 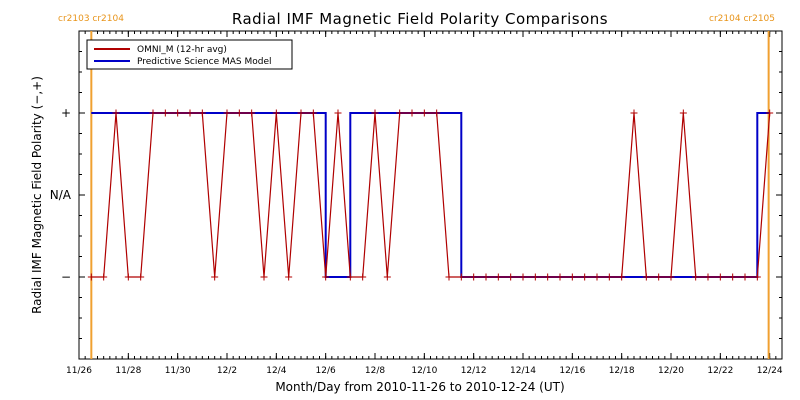 I want to click on x-tick-label: 11/30, so click(x=178, y=371).